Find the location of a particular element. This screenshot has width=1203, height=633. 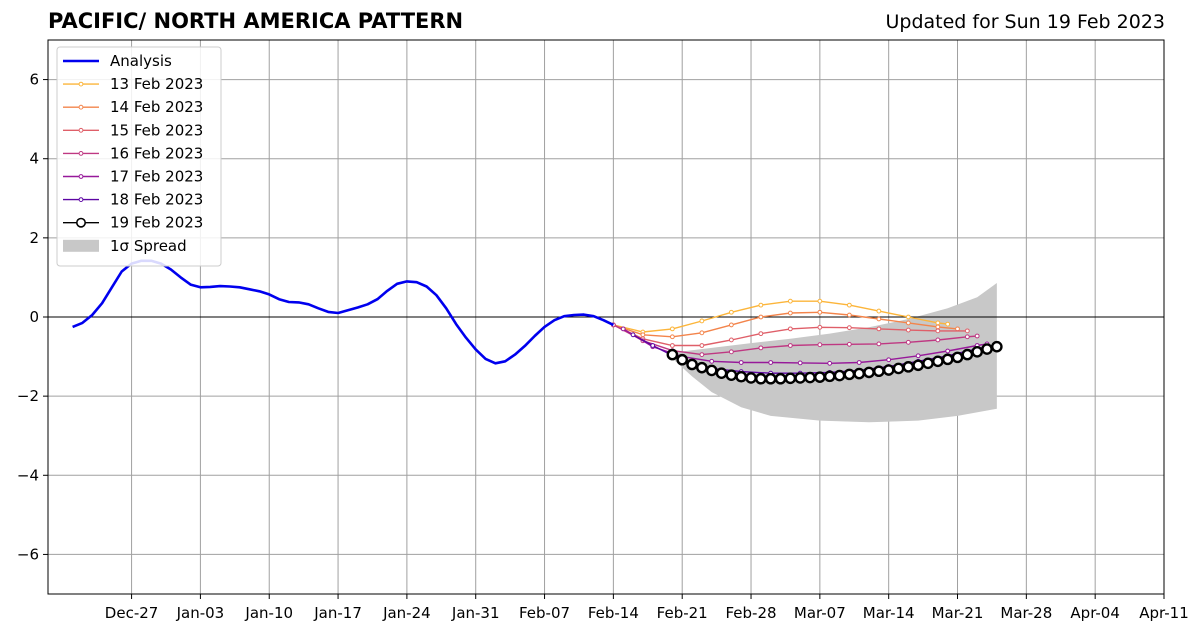

x-tick-label: Jan-10 is located at coordinates (268, 613).